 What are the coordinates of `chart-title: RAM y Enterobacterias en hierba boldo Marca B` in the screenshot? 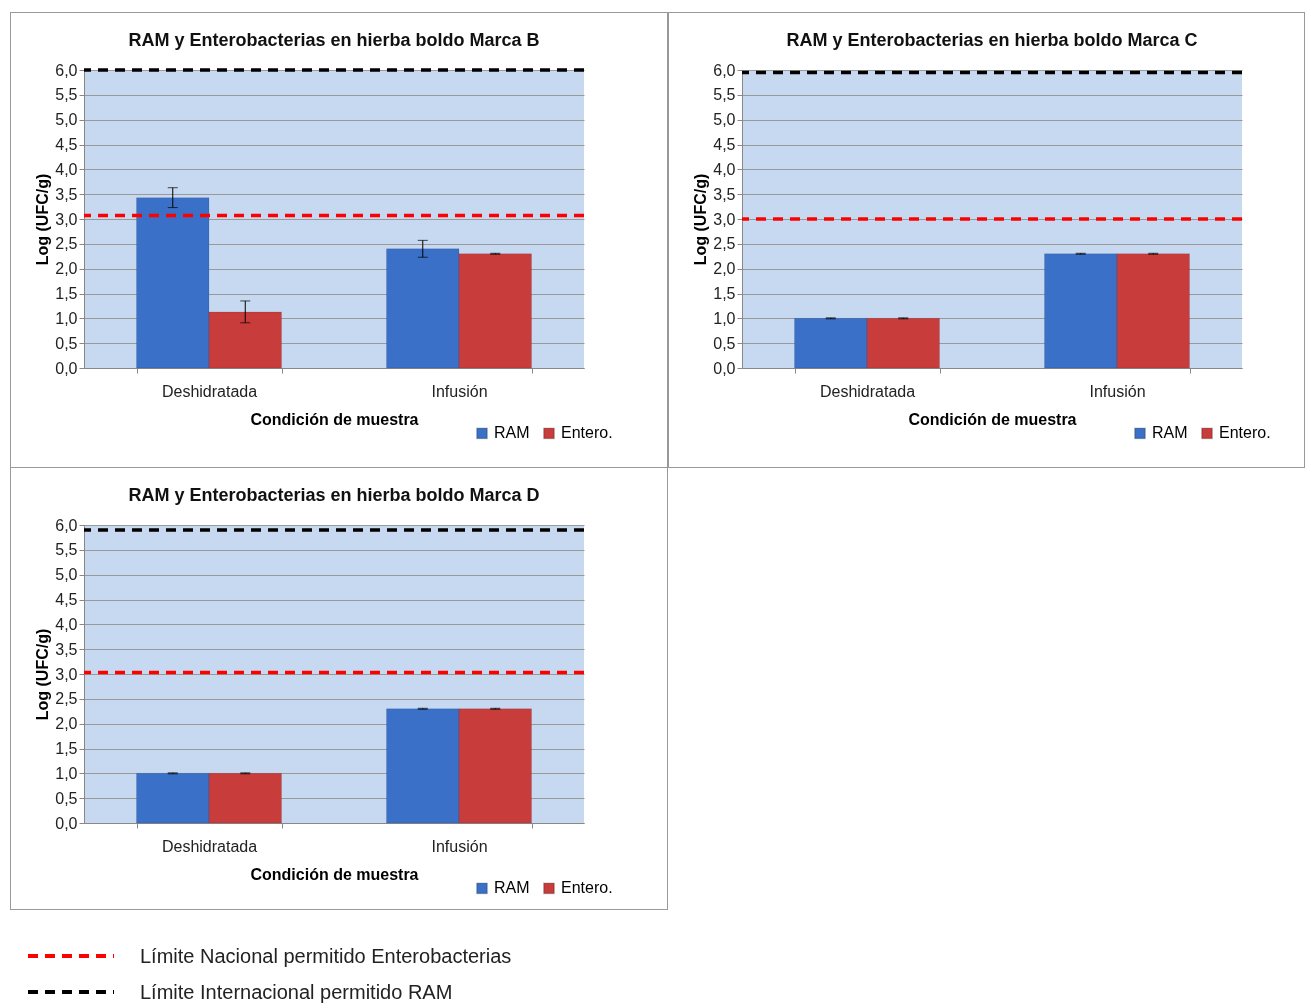 It's located at (334, 40).